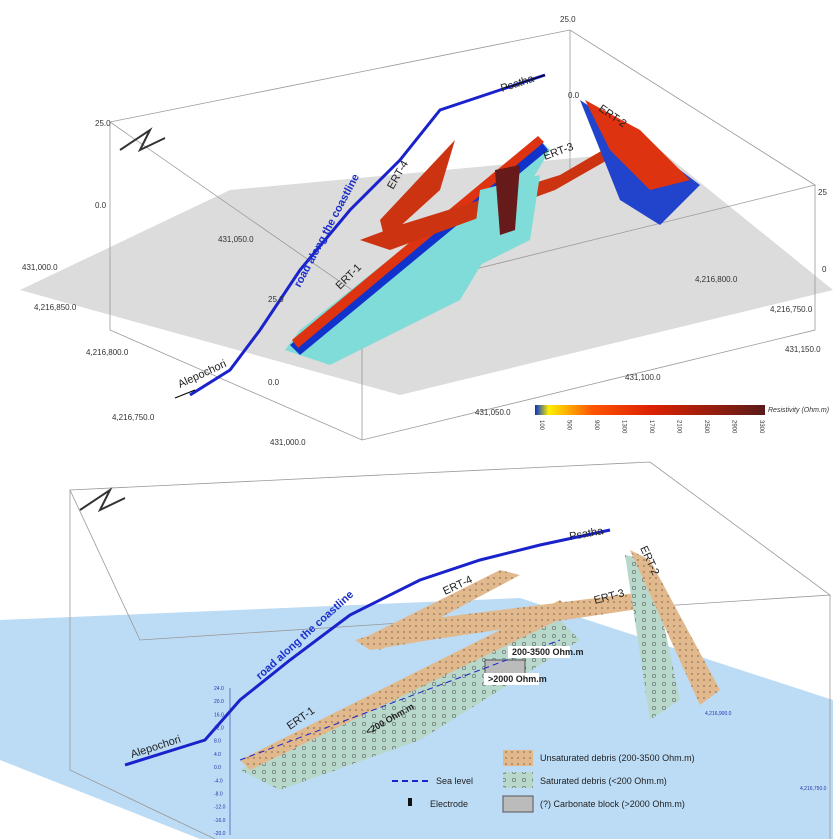 The image size is (833, 839). Describe the element at coordinates (569, 425) in the screenshot. I see `colorbar-tick-label: 500` at that location.